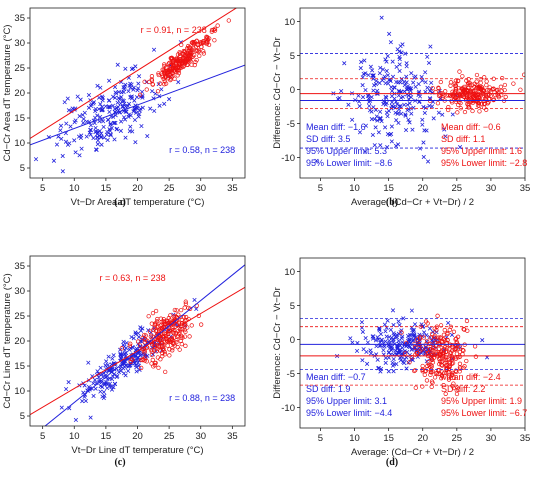  What do you see at coordinates (346, 151) in the screenshot?
I see `stats-blue-line: 95% Upper limit: 5.3` at bounding box center [346, 151].